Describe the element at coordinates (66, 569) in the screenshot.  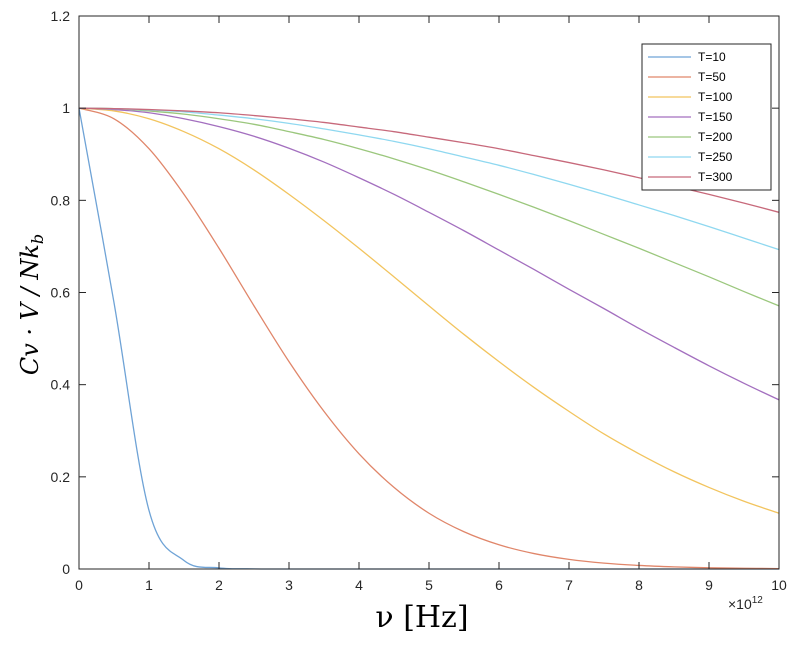
I see `y-tick-label: 0` at that location.